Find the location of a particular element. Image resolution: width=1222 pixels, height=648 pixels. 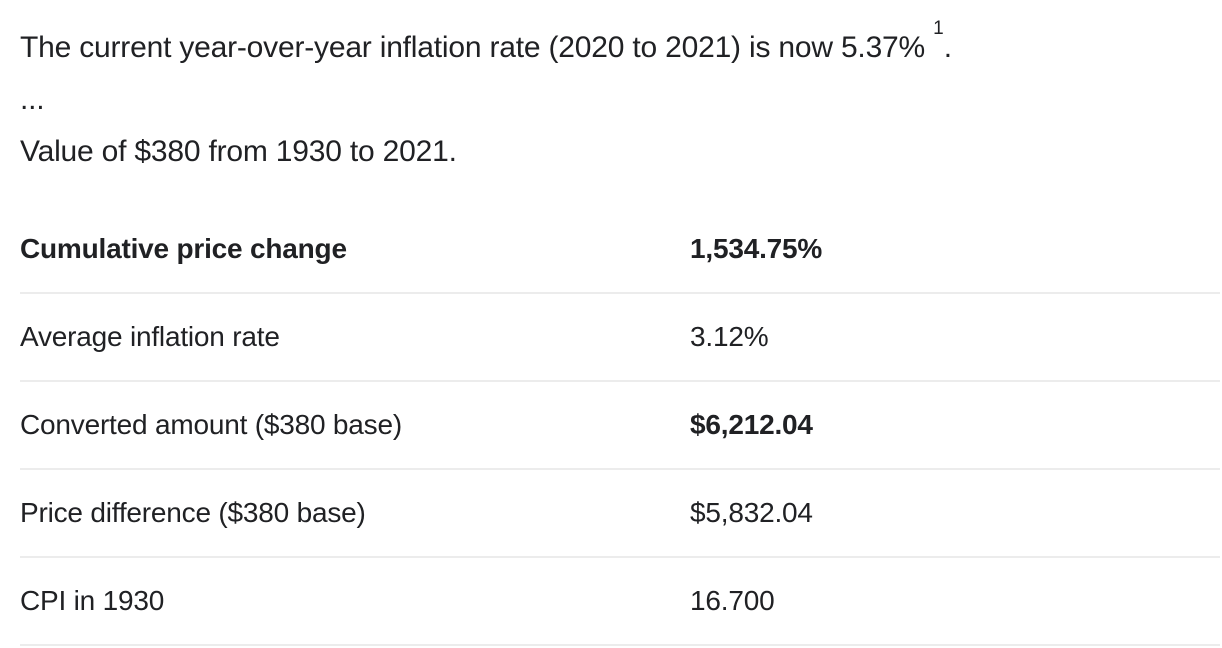

table-row-average-inflation-rate: Average inflation rate 3.12% is located at coordinates (620, 338).